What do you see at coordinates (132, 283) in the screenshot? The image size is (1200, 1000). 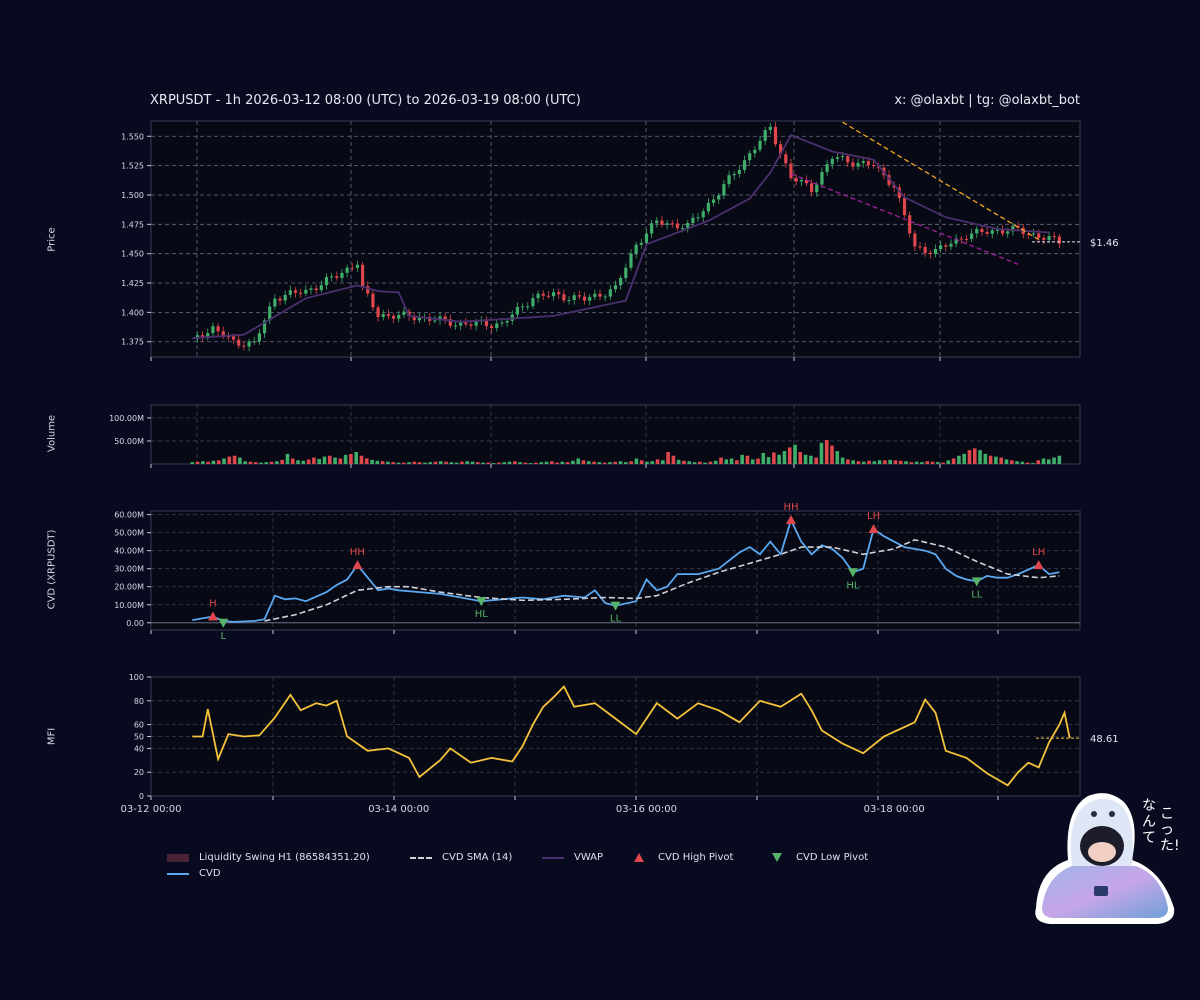 I see `price-ytick-label: 1.425` at bounding box center [132, 283].